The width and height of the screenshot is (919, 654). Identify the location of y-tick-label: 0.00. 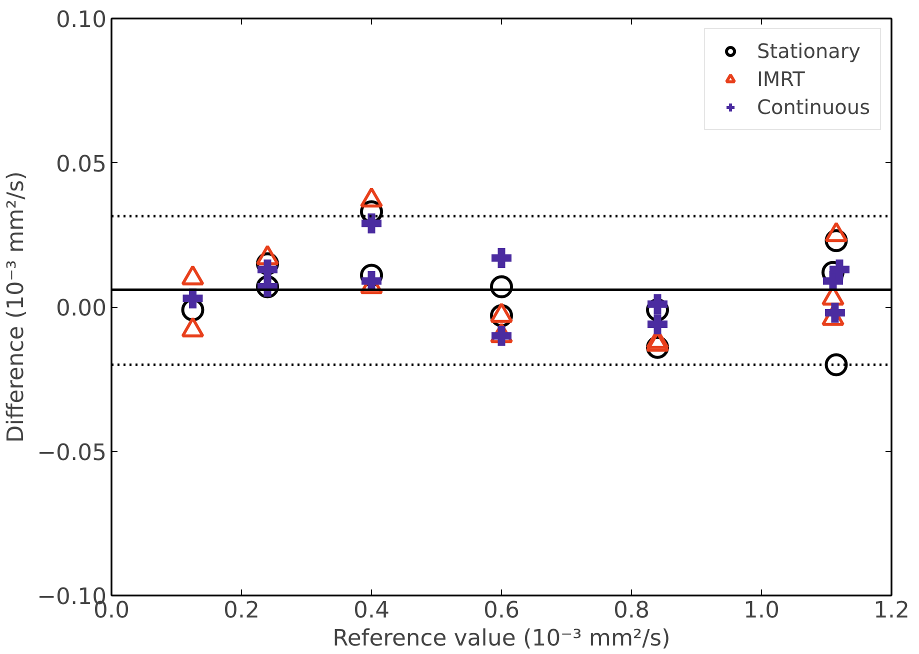
(81, 309).